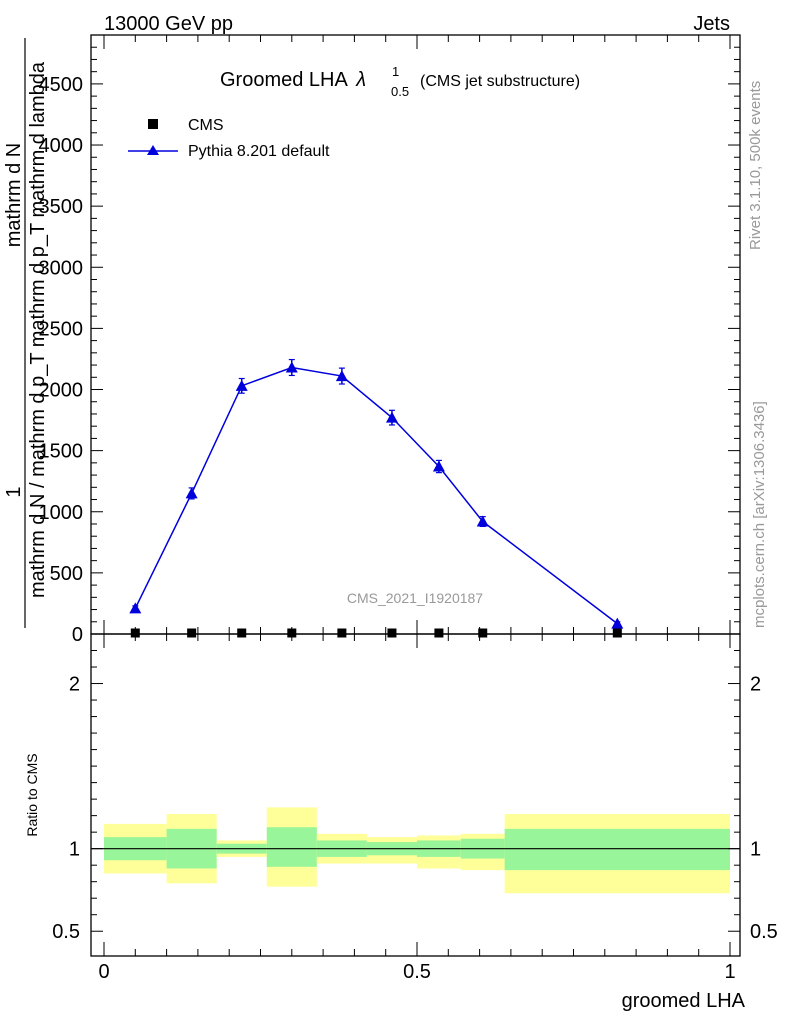 The height and width of the screenshot is (1024, 786). What do you see at coordinates (206, 125) in the screenshot?
I see `legend-label-cms: CMS` at bounding box center [206, 125].